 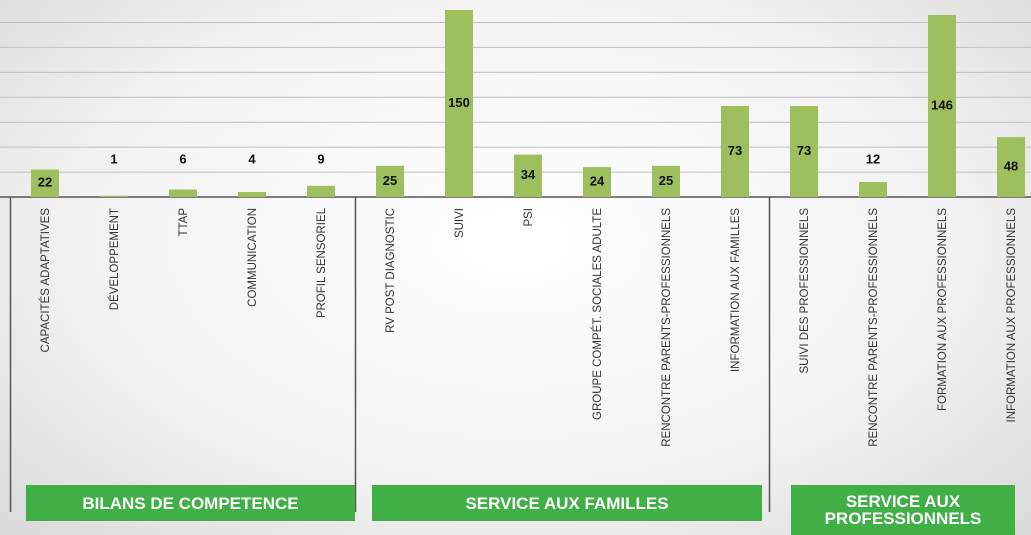 What do you see at coordinates (597, 314) in the screenshot?
I see `x-tick-label: GROUPE COMPÉT. SOCIALES ADULTE` at bounding box center [597, 314].